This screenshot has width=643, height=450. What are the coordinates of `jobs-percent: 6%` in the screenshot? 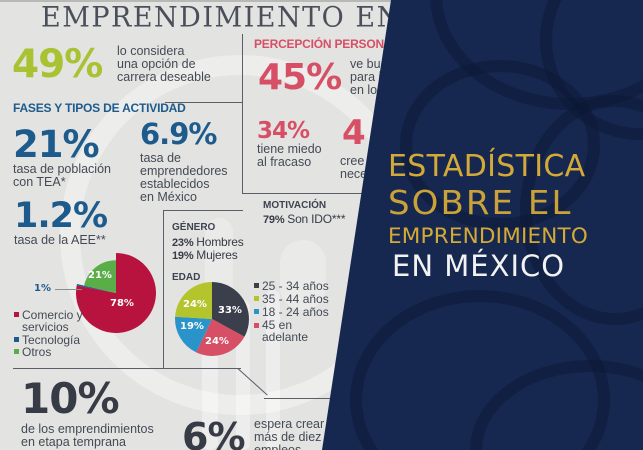 It's located at (214, 432).